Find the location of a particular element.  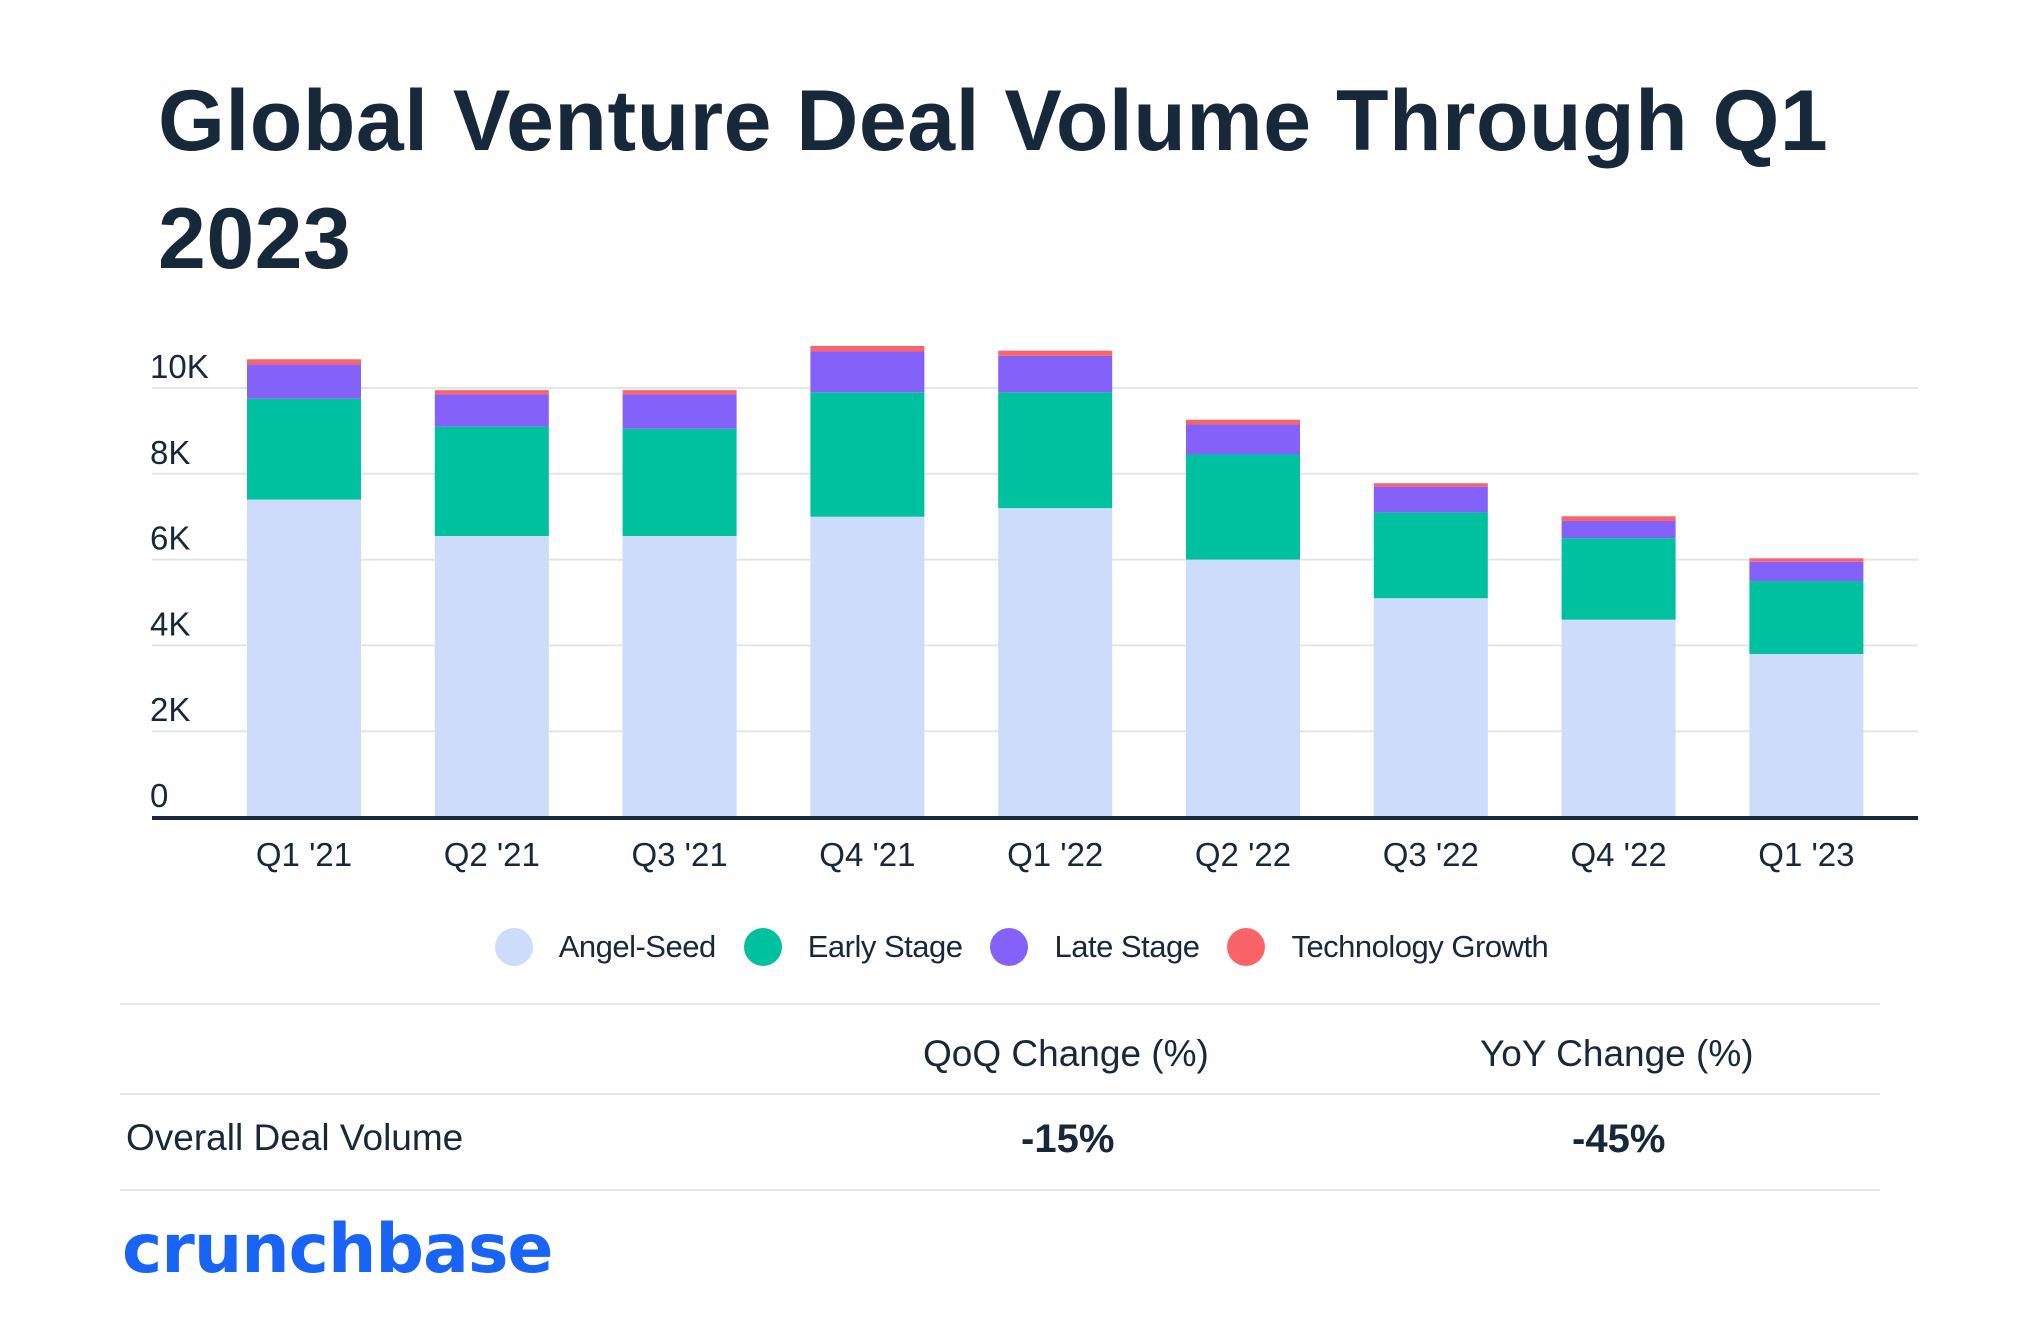

x-tick-label-q3-21: Q3 '21 is located at coordinates (679, 854).